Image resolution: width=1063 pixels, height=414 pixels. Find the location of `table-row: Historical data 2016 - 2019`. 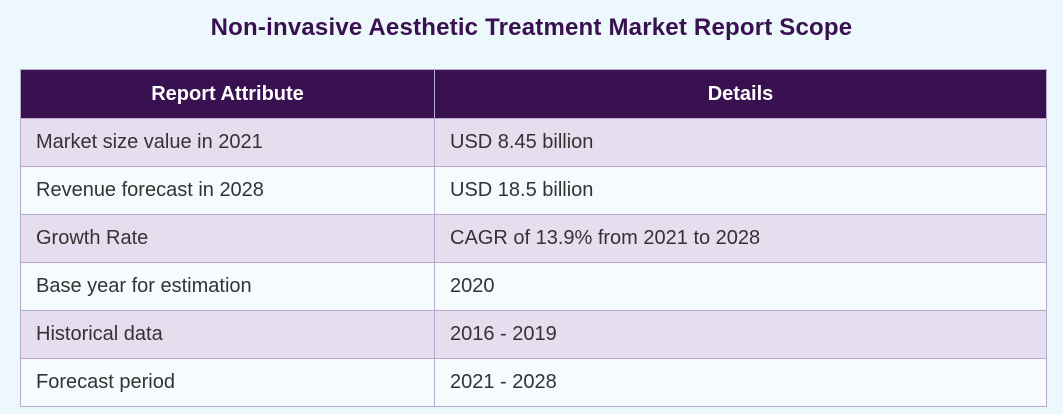

table-row: Historical data 2016 - 2019 is located at coordinates (533, 334).